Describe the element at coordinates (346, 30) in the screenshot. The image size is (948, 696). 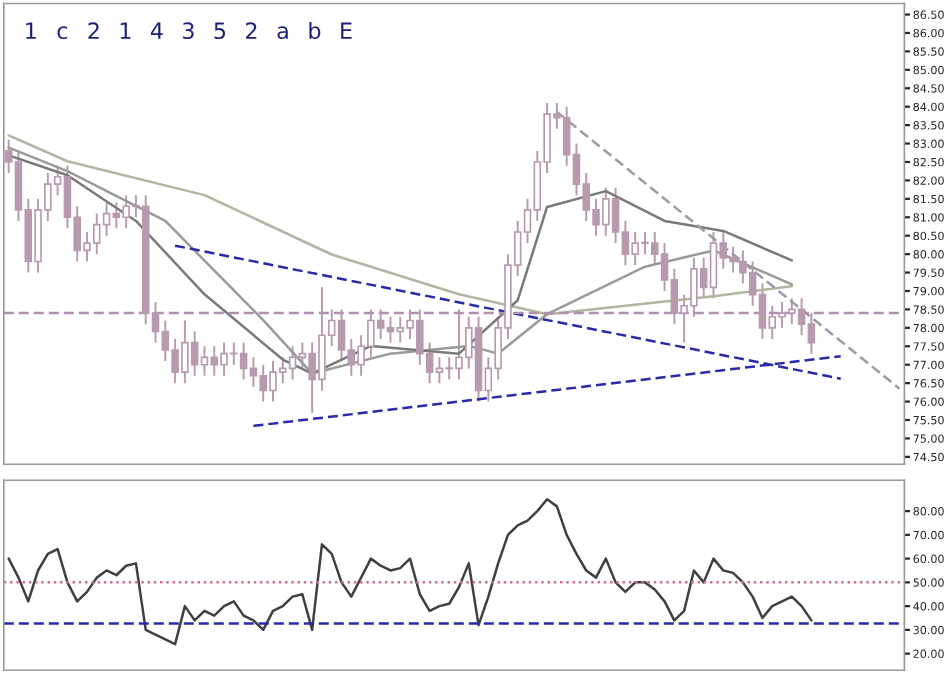
I see `annotation: E` at that location.